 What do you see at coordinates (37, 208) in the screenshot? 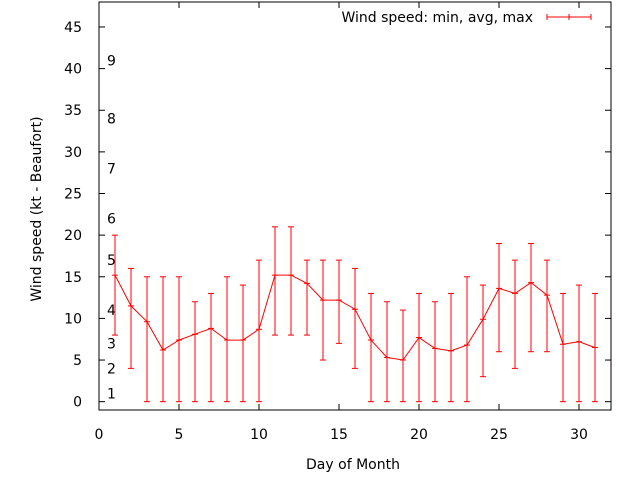
I see `y-axis-label: Wind speed (kt - Beaufort)` at bounding box center [37, 208].